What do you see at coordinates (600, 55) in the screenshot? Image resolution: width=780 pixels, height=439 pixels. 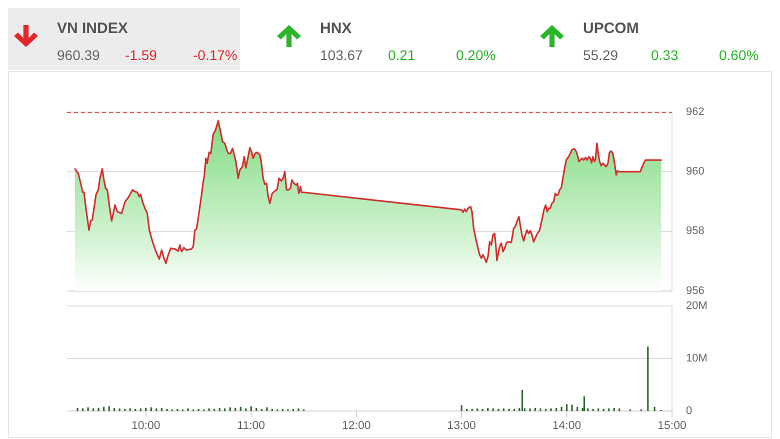 I see `text: 55.29` at bounding box center [600, 55].